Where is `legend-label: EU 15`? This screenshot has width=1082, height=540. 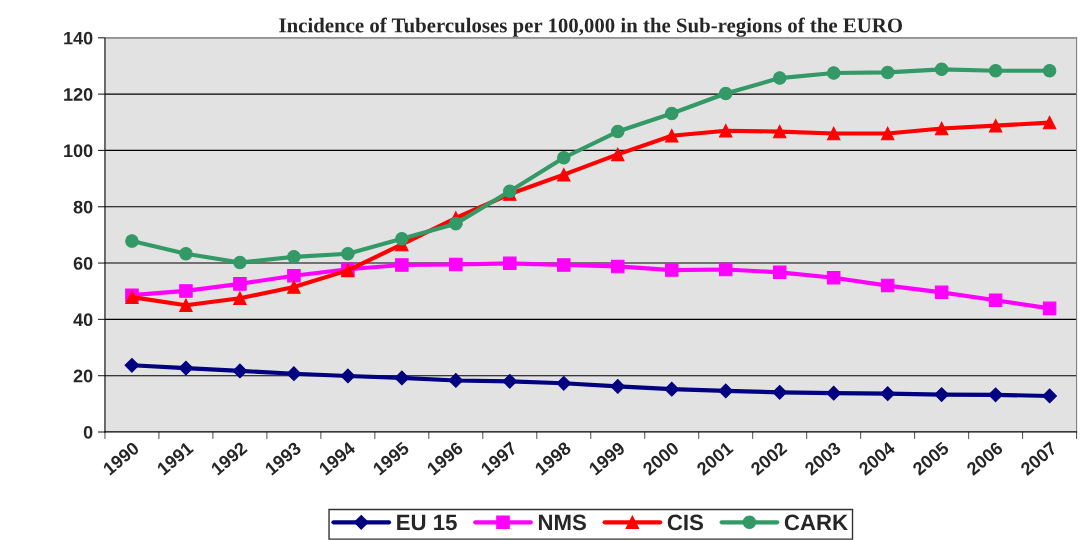 legend-label: EU 15 is located at coordinates (427, 522).